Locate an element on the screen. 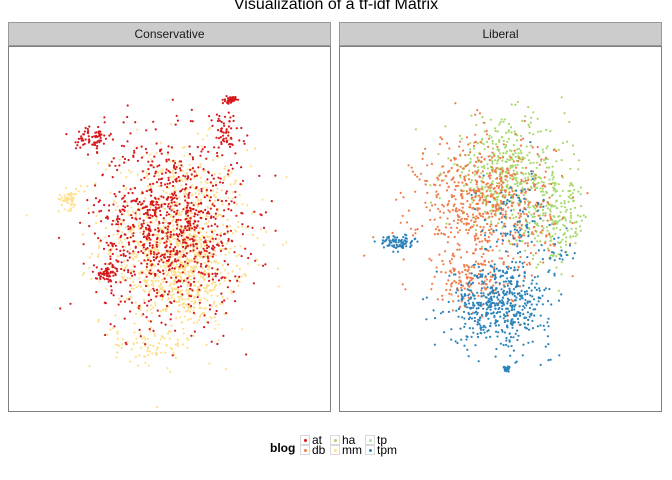  series-tpm is located at coordinates (474, 257).